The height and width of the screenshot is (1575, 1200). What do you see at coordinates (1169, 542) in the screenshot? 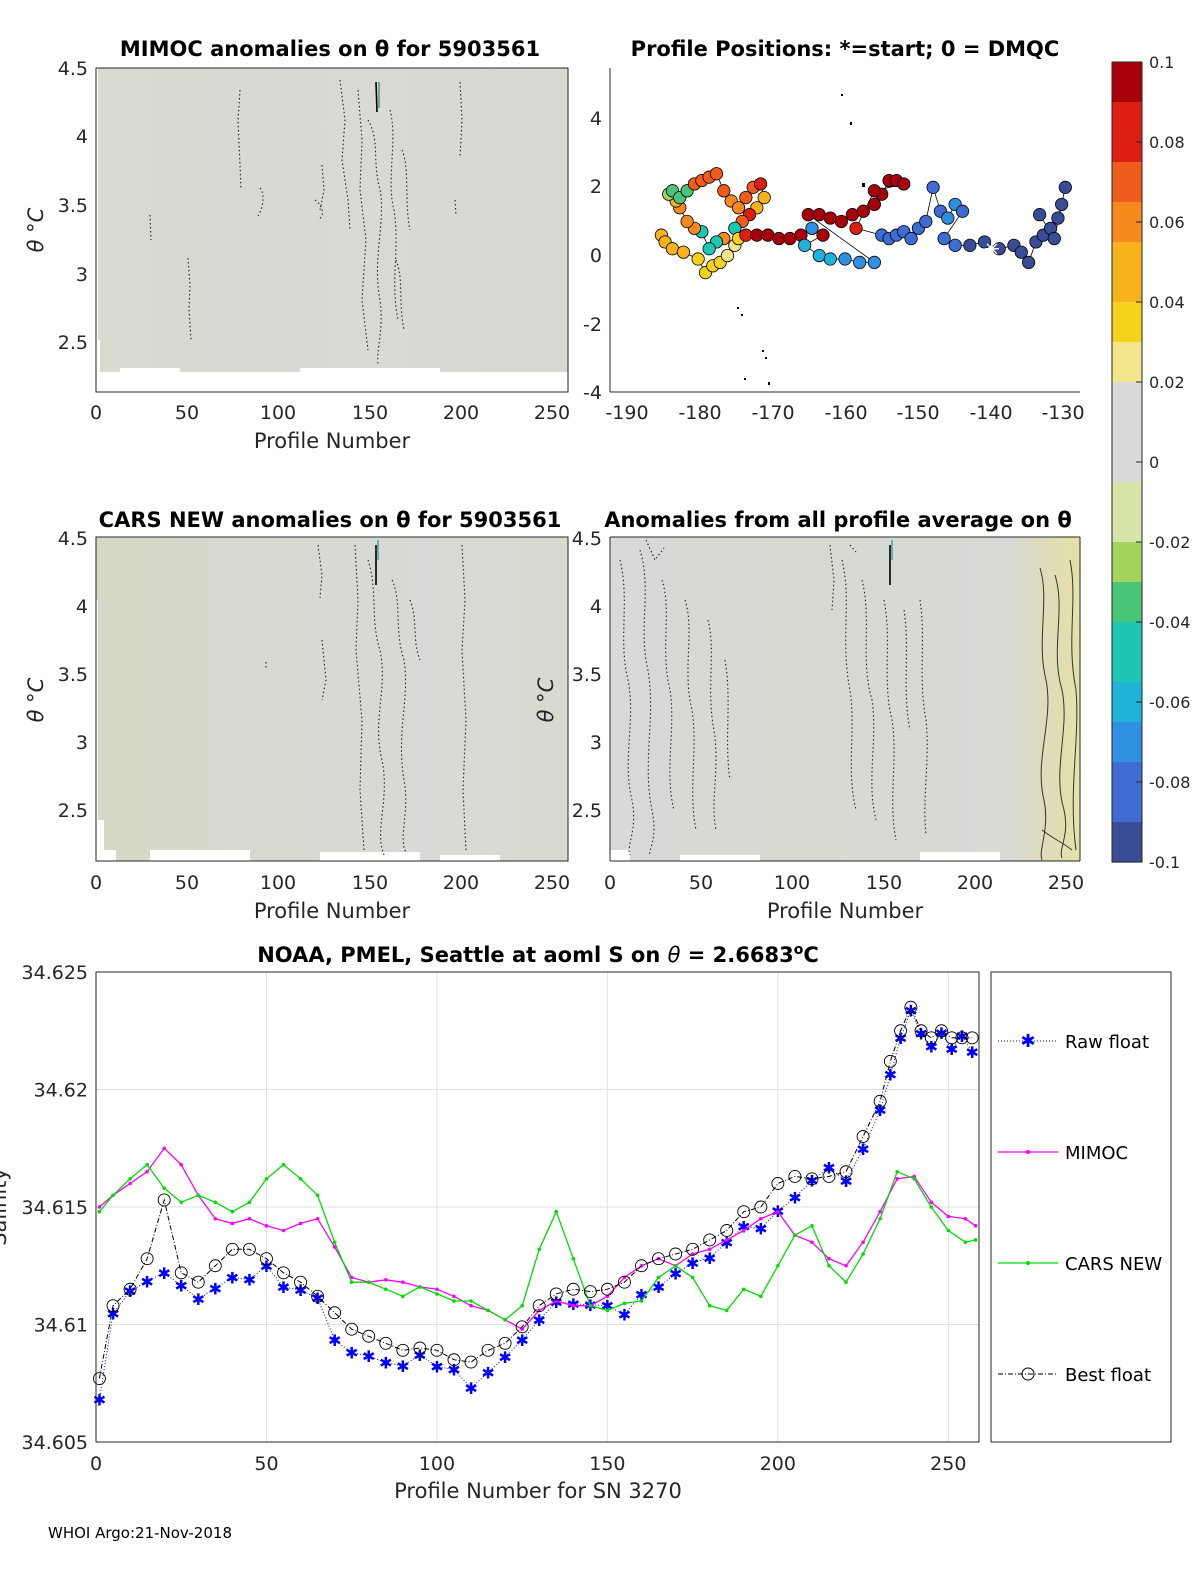
I see `colorbar-label: -0.02` at bounding box center [1169, 542].